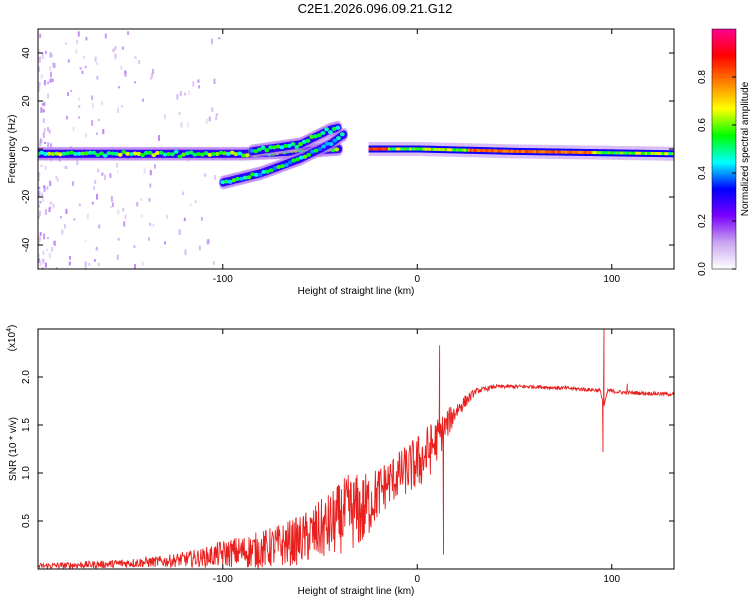  What do you see at coordinates (702, 125) in the screenshot?
I see `colorbar-tick-label: 0.6` at bounding box center [702, 125].